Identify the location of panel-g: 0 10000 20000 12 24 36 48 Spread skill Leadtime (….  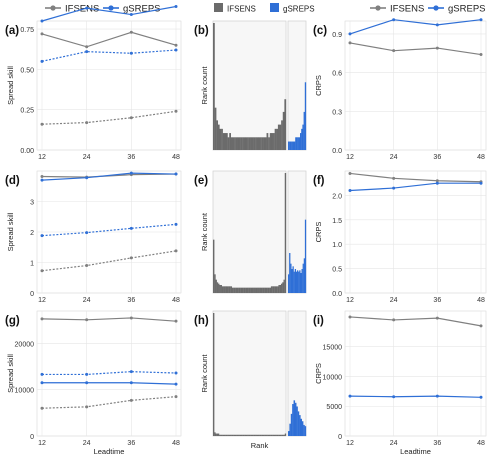
(93, 383).